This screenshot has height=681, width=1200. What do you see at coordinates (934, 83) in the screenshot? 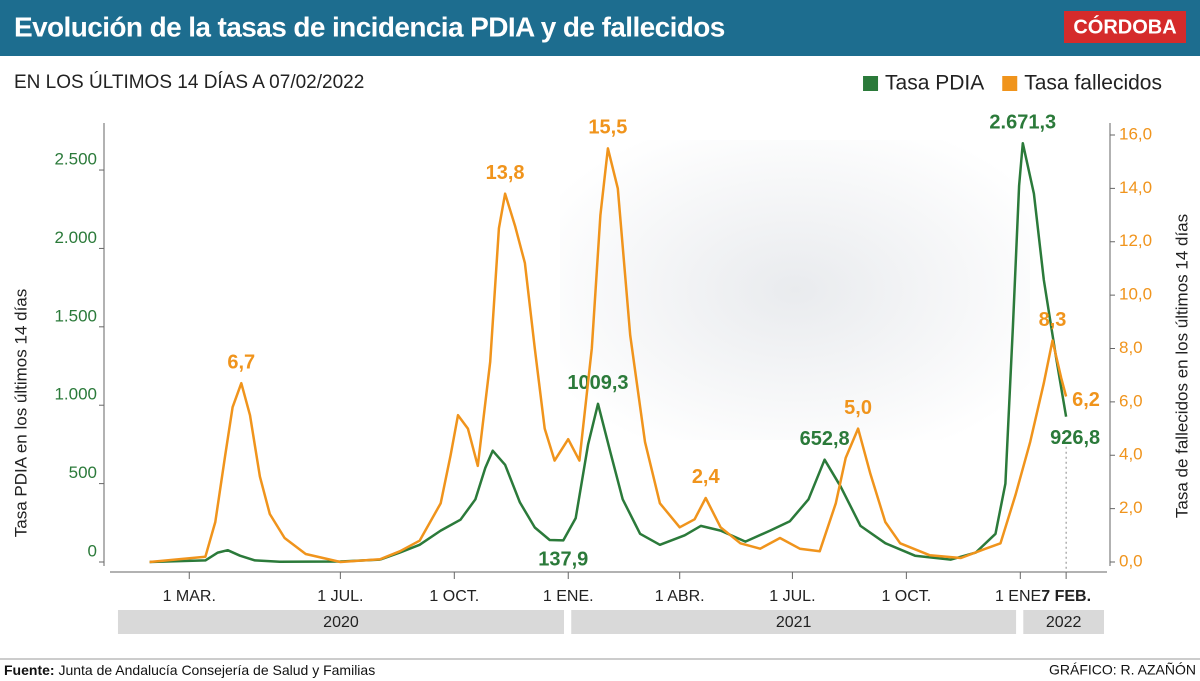
I see `legend-label: Tasa PDIA` at bounding box center [934, 83].